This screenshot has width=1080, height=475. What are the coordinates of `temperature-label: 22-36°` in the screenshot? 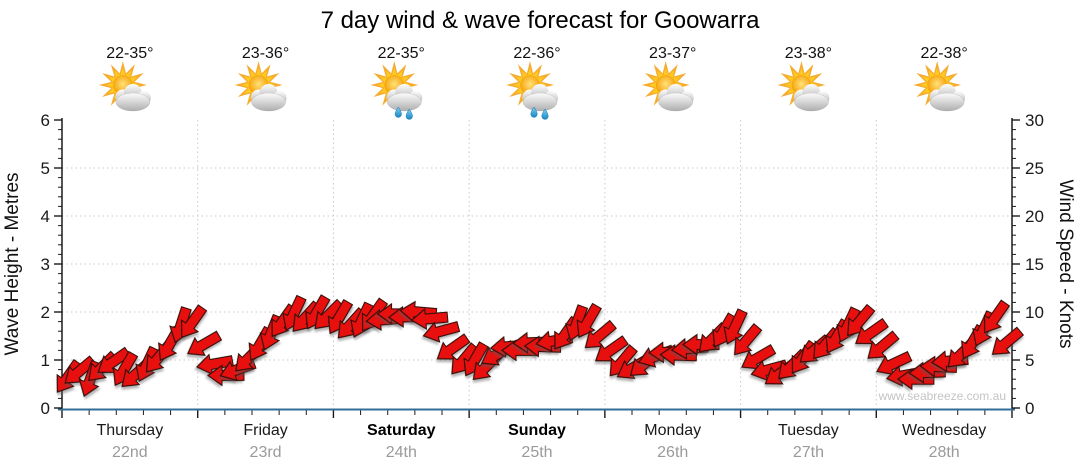 It's located at (536, 53).